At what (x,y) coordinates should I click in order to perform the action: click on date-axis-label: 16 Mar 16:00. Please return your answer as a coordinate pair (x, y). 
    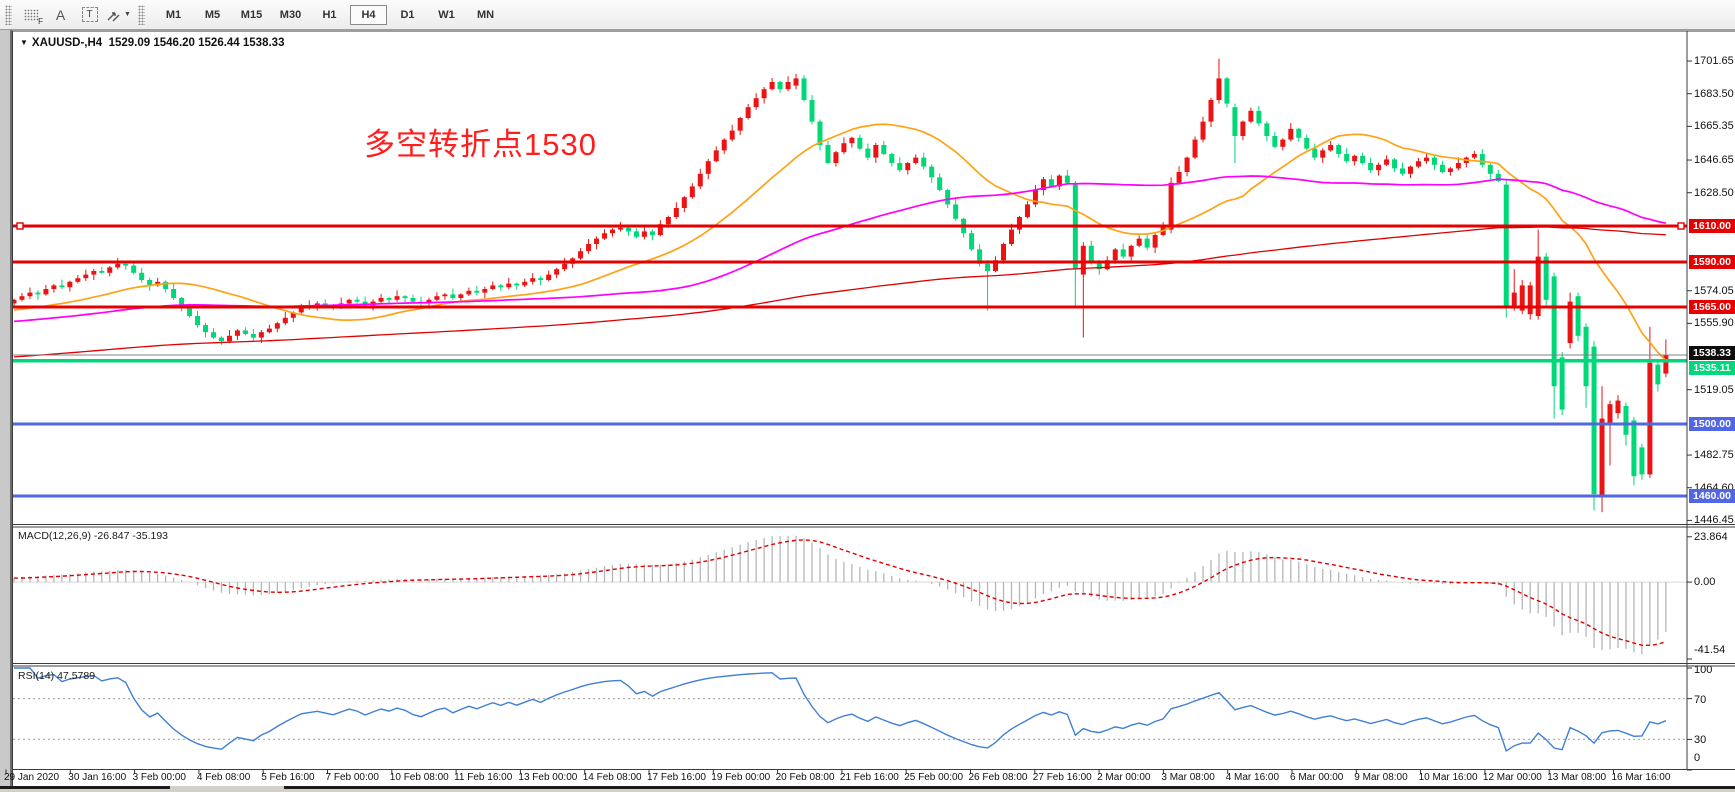
    Looking at the image, I should click on (1641, 777).